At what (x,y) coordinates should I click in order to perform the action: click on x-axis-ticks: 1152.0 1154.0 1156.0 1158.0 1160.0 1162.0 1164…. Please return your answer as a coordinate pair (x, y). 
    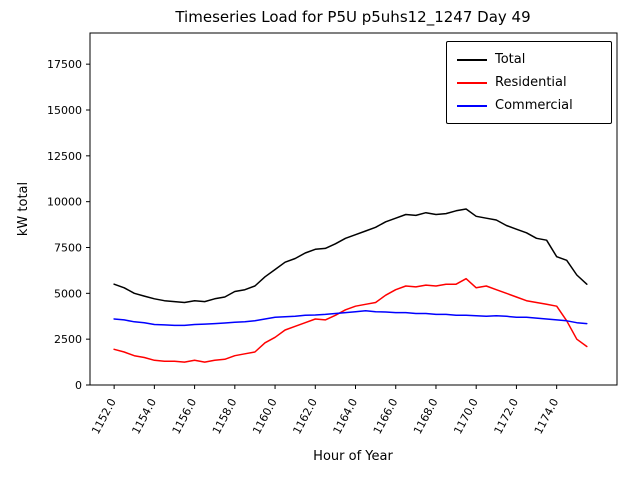
    Looking at the image, I should click on (325, 410).